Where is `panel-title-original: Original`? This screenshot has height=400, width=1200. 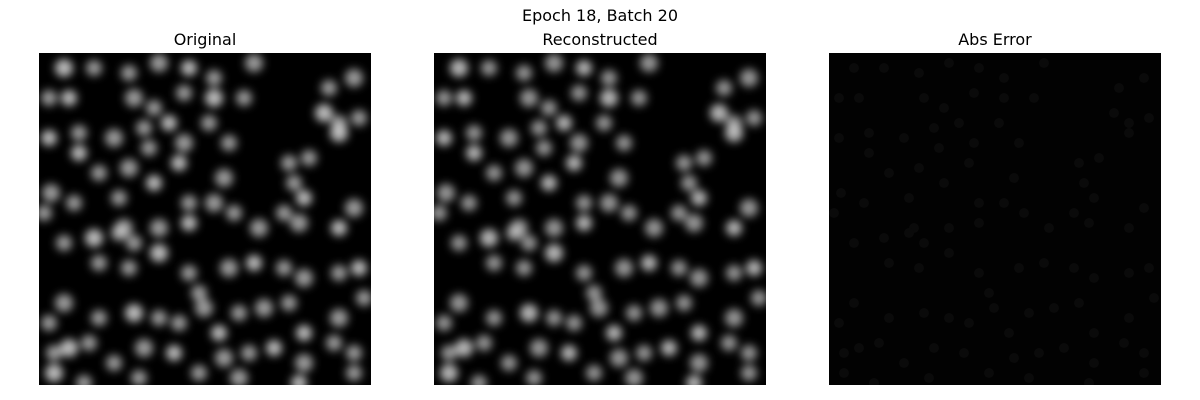 panel-title-original: Original is located at coordinates (205, 39).